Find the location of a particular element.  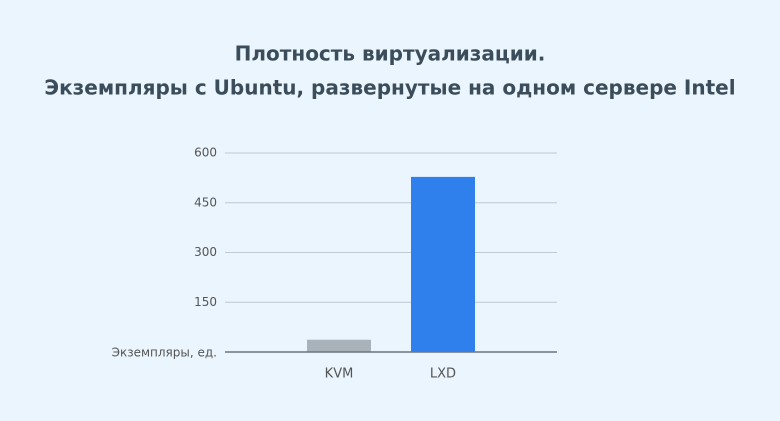

x-tick-label: KVM is located at coordinates (339, 374).